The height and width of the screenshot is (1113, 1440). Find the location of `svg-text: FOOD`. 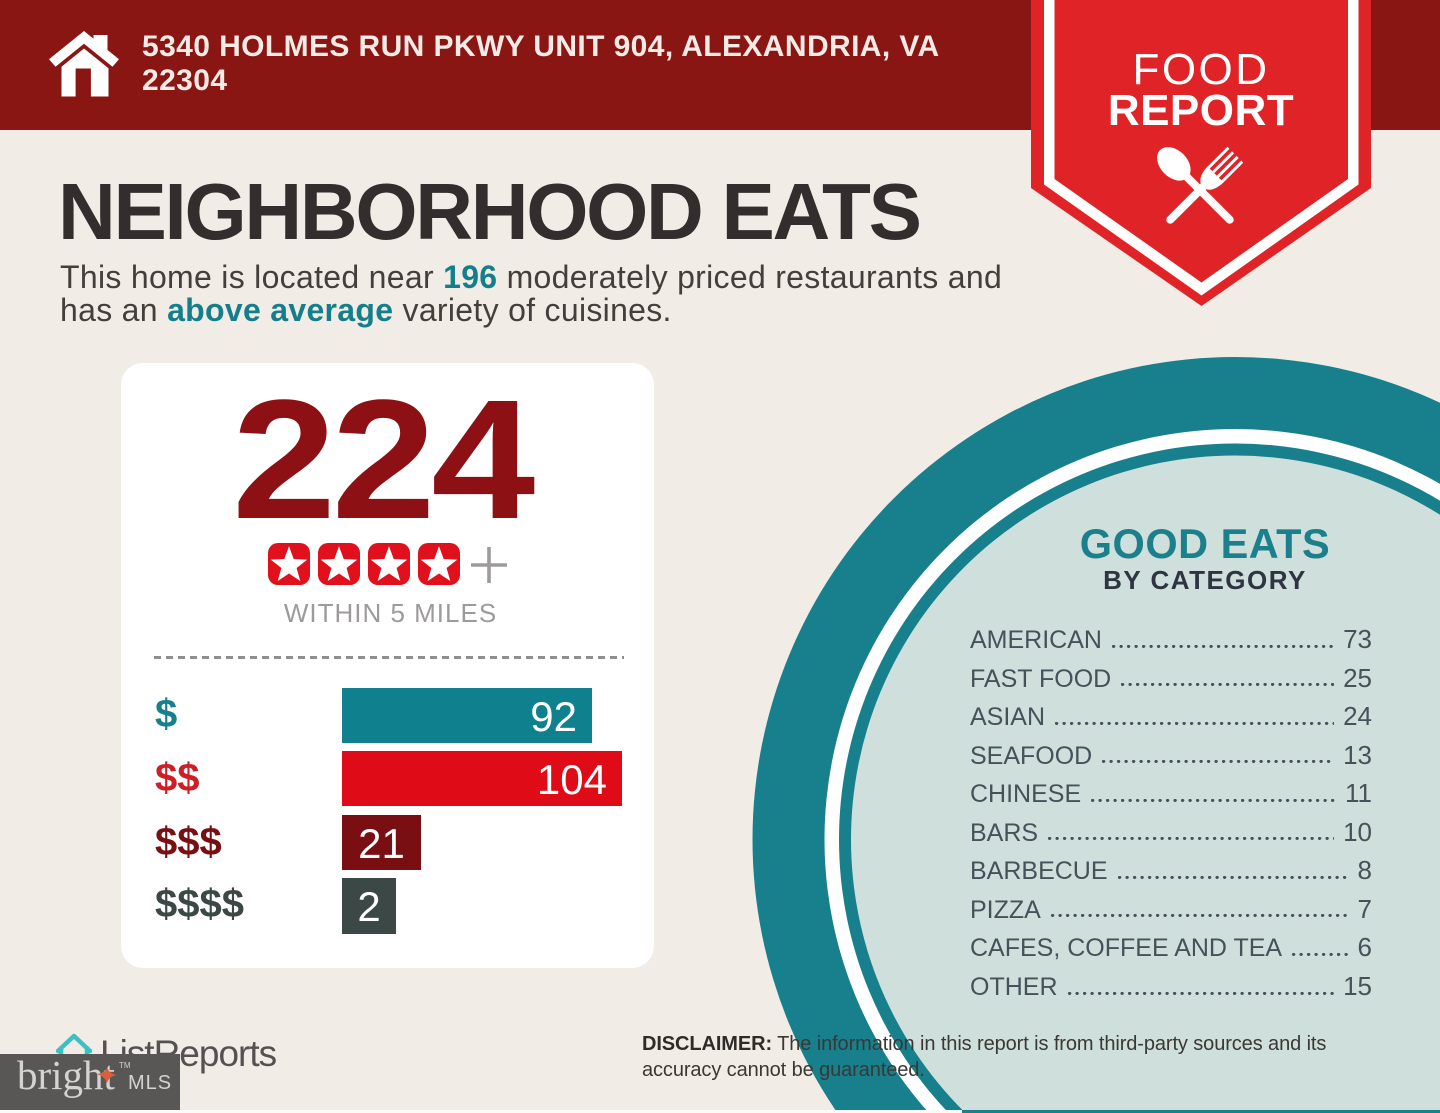

svg-text: FOOD is located at coordinates (1200, 69).